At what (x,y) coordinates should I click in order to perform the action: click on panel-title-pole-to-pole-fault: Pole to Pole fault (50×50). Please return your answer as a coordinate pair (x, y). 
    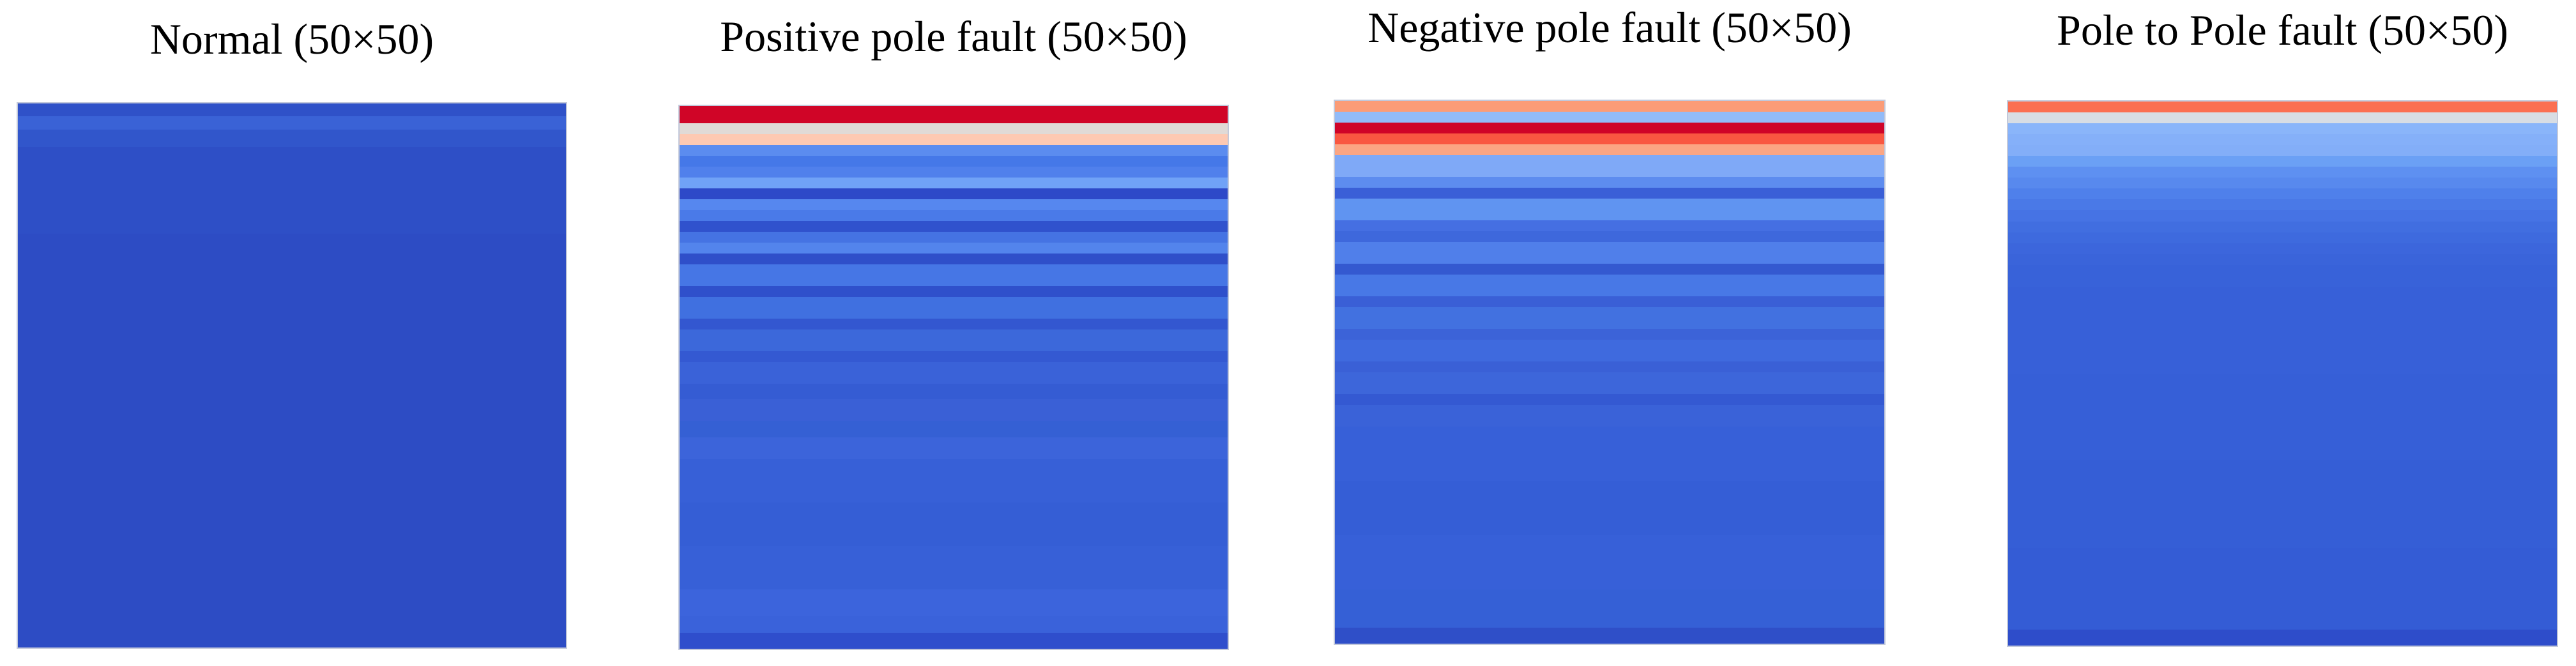
    Looking at the image, I should click on (2282, 30).